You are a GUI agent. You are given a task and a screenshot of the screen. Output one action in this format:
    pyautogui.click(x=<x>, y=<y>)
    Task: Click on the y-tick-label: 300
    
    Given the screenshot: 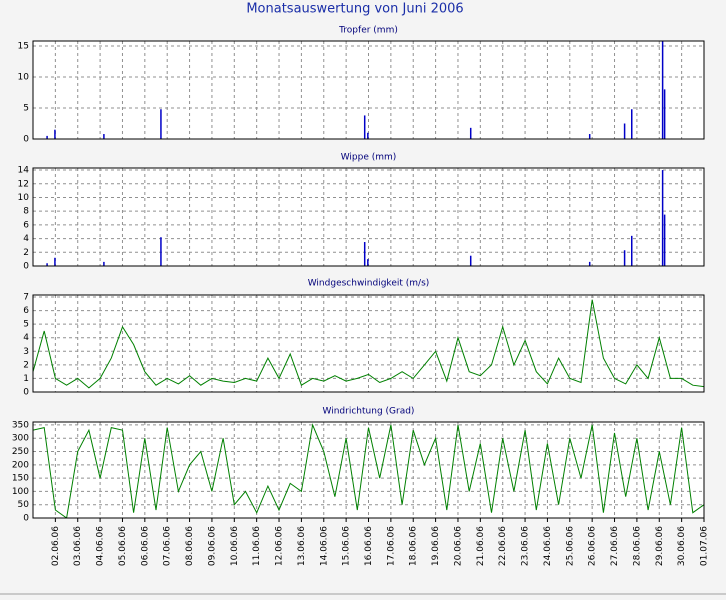 What is the action you would take?
    pyautogui.click(x=20, y=439)
    